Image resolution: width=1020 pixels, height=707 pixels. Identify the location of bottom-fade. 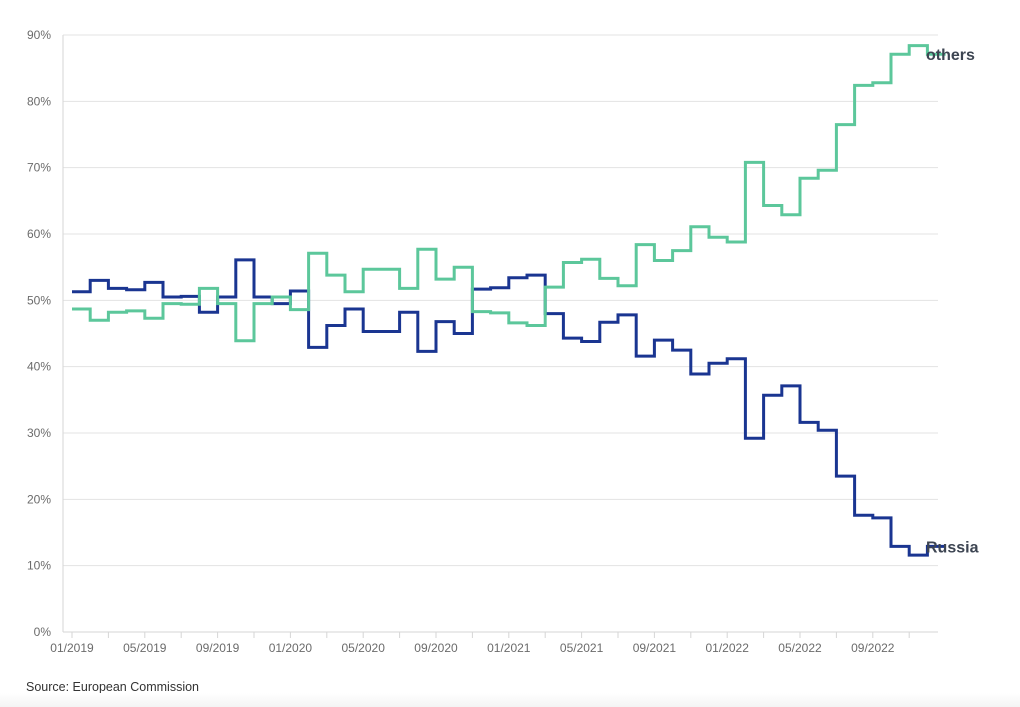
(510, 700).